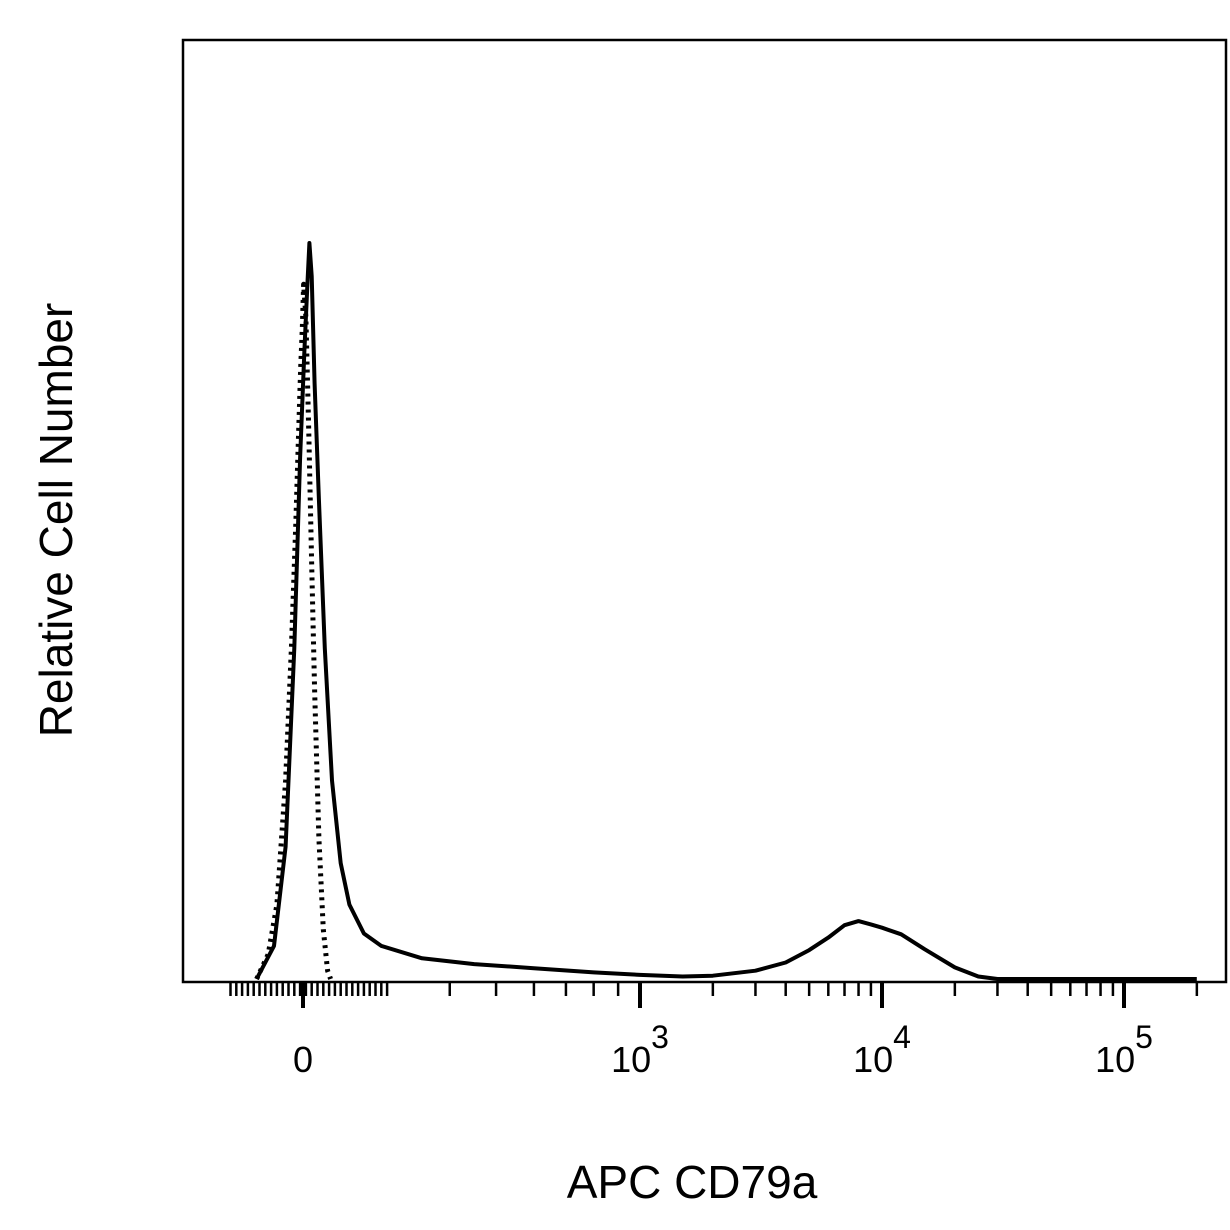  I want to click on y-axis-label: Relative Cell Number, so click(56, 520).